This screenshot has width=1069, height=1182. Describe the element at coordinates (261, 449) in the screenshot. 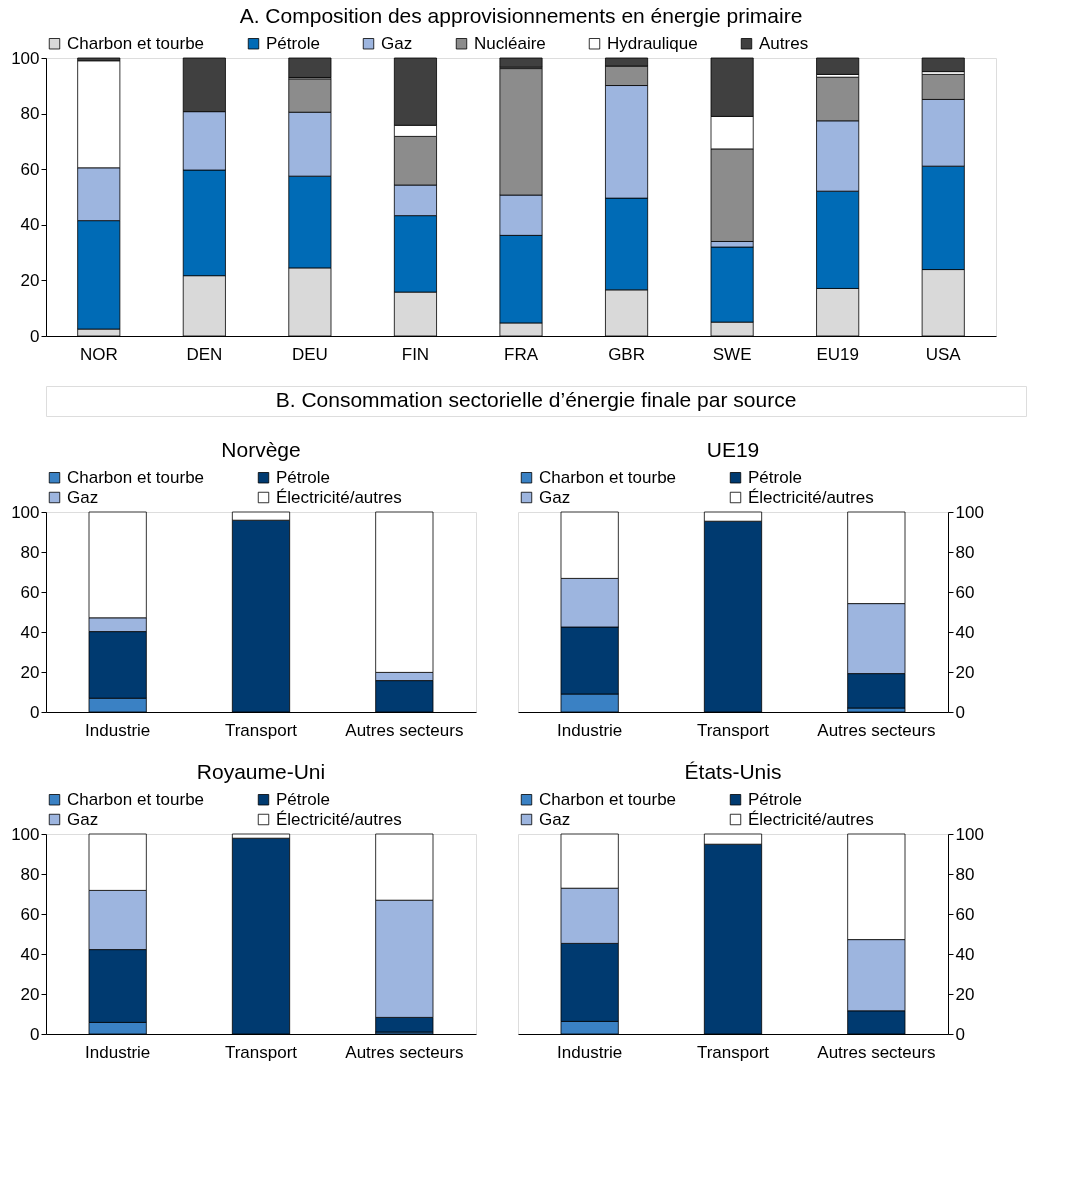

I see `chart-title: Norvège` at that location.